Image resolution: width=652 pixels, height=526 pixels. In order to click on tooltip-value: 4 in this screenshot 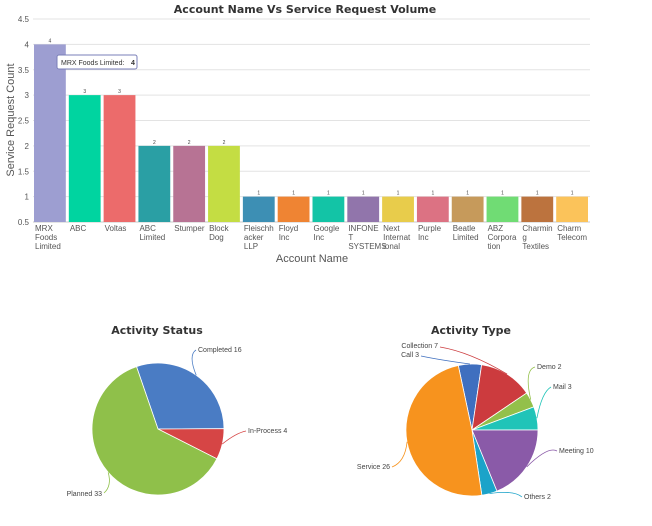, I will do `click(133, 63)`.